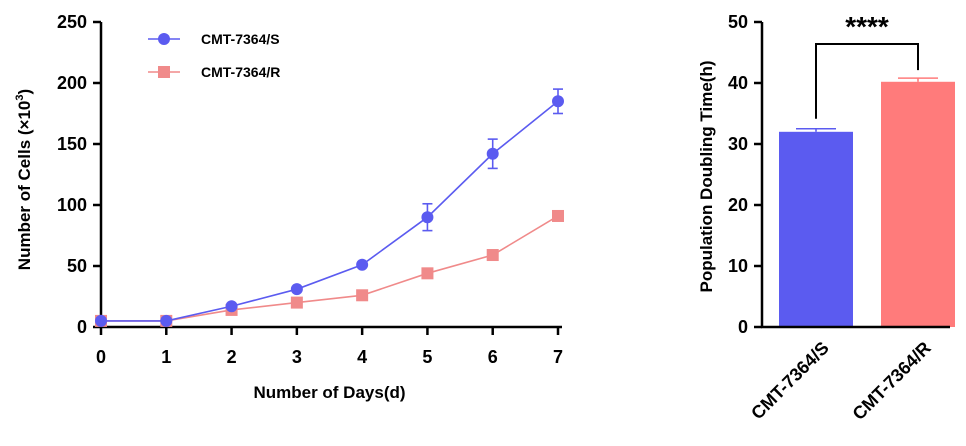 The image size is (966, 446). I want to click on significance-bracket, so click(867, 81).